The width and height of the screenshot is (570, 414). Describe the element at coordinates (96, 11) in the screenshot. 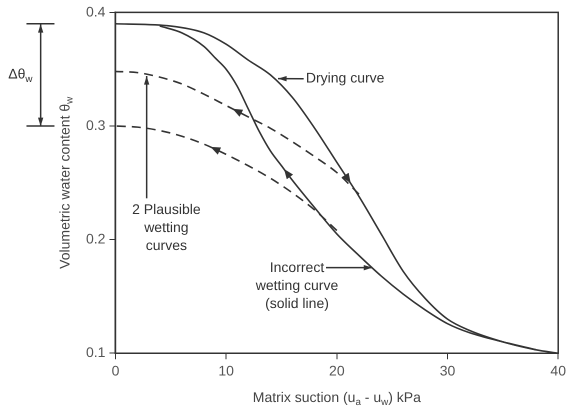

I see `y-tick-label: 0.4` at that location.